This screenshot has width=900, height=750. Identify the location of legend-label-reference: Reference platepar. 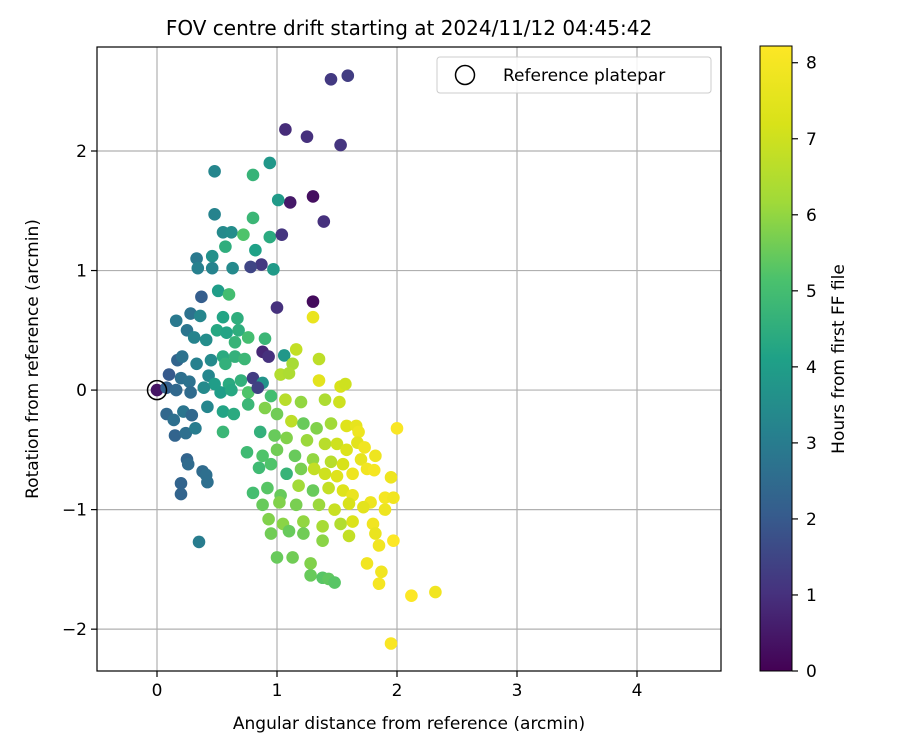
(584, 76).